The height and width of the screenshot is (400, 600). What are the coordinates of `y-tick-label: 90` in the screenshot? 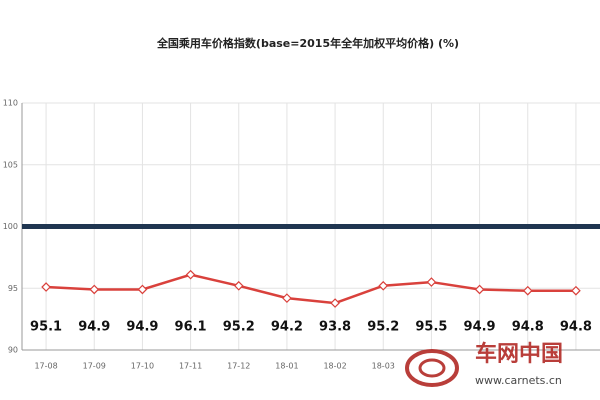 It's located at (13, 350).